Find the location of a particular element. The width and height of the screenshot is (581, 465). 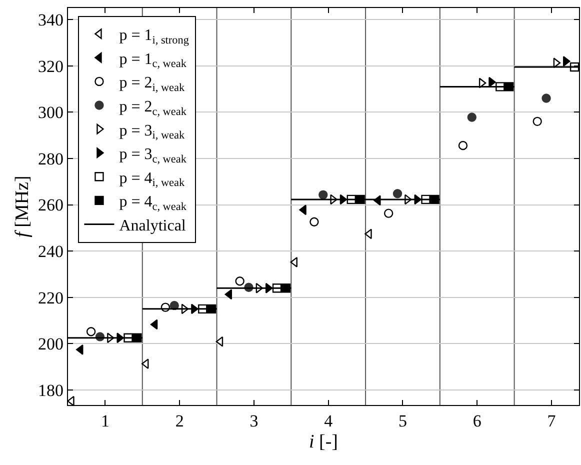

legend-label: p = 2$_{c, weak}$ is located at coordinates (153, 108).